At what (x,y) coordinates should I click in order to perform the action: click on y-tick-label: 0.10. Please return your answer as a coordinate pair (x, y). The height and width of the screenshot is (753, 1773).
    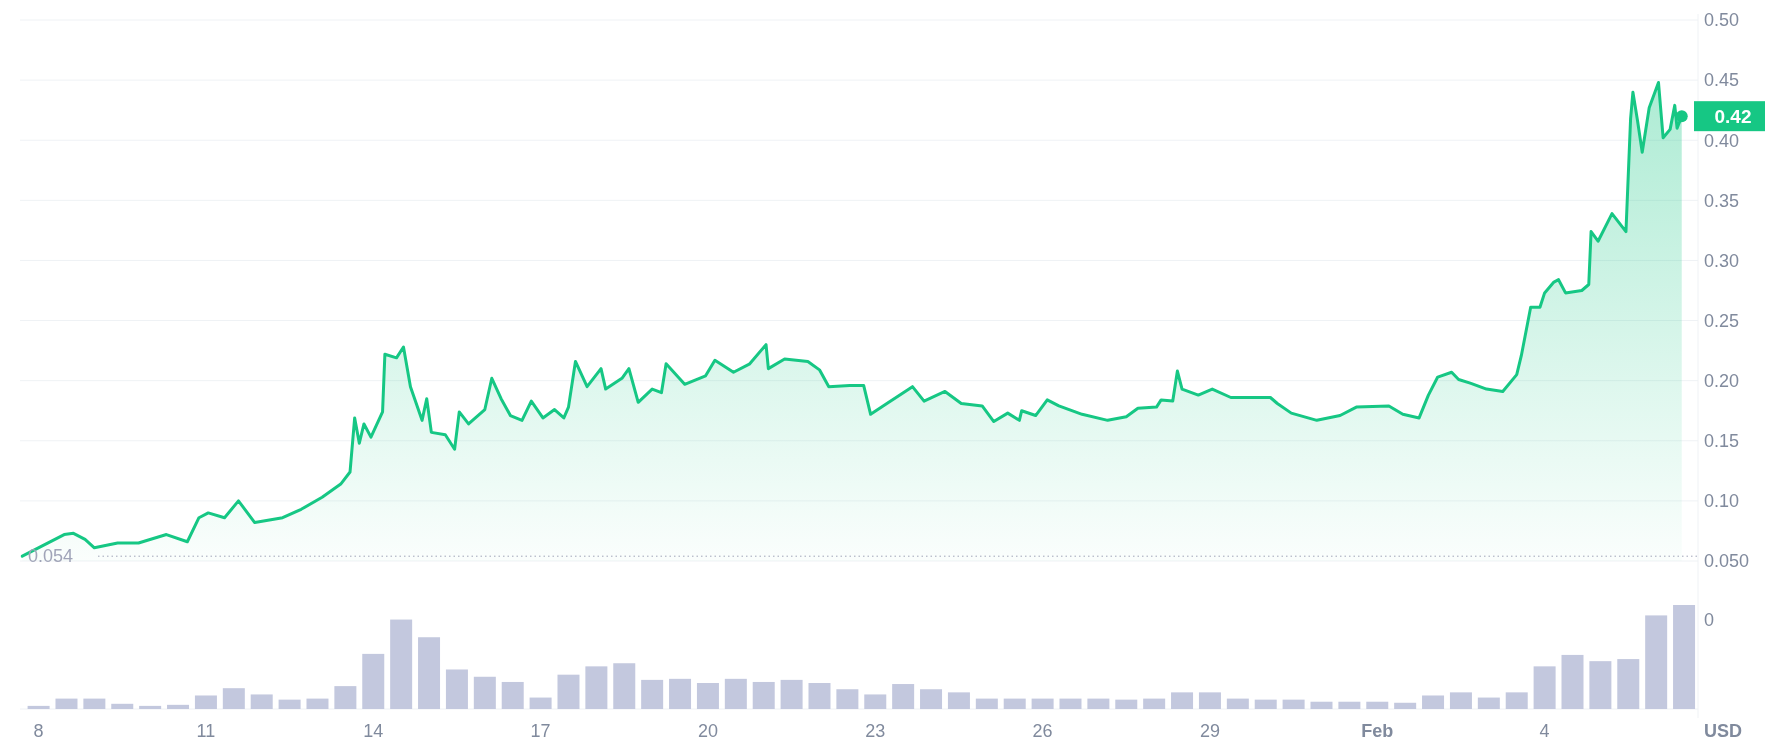
    Looking at the image, I should click on (1722, 501).